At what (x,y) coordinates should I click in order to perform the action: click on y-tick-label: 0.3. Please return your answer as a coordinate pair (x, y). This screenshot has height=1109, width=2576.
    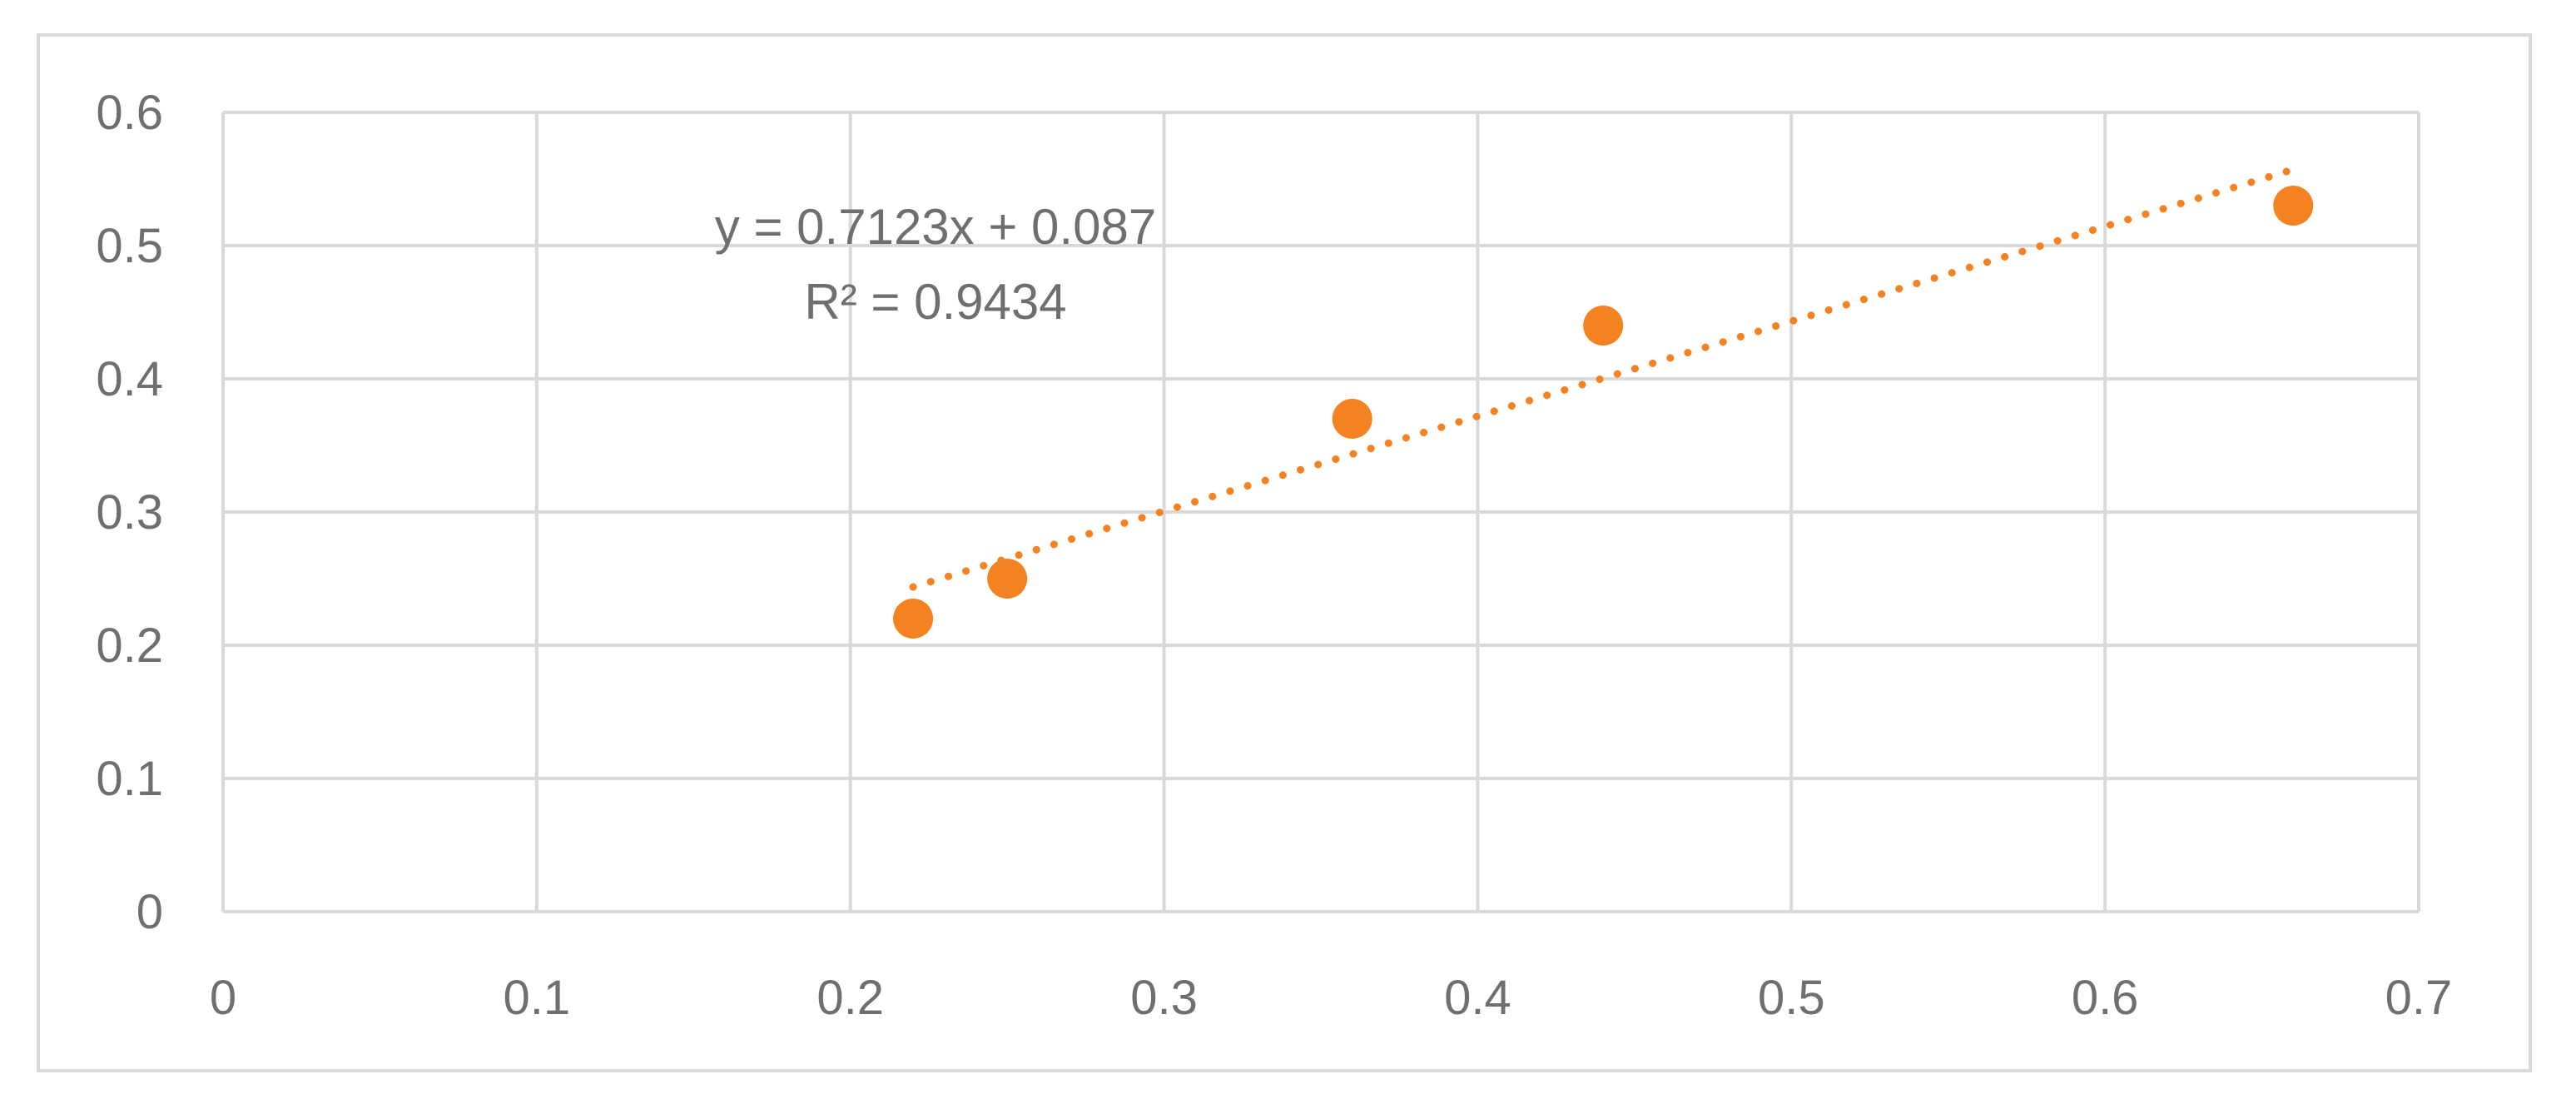
    Looking at the image, I should click on (129, 512).